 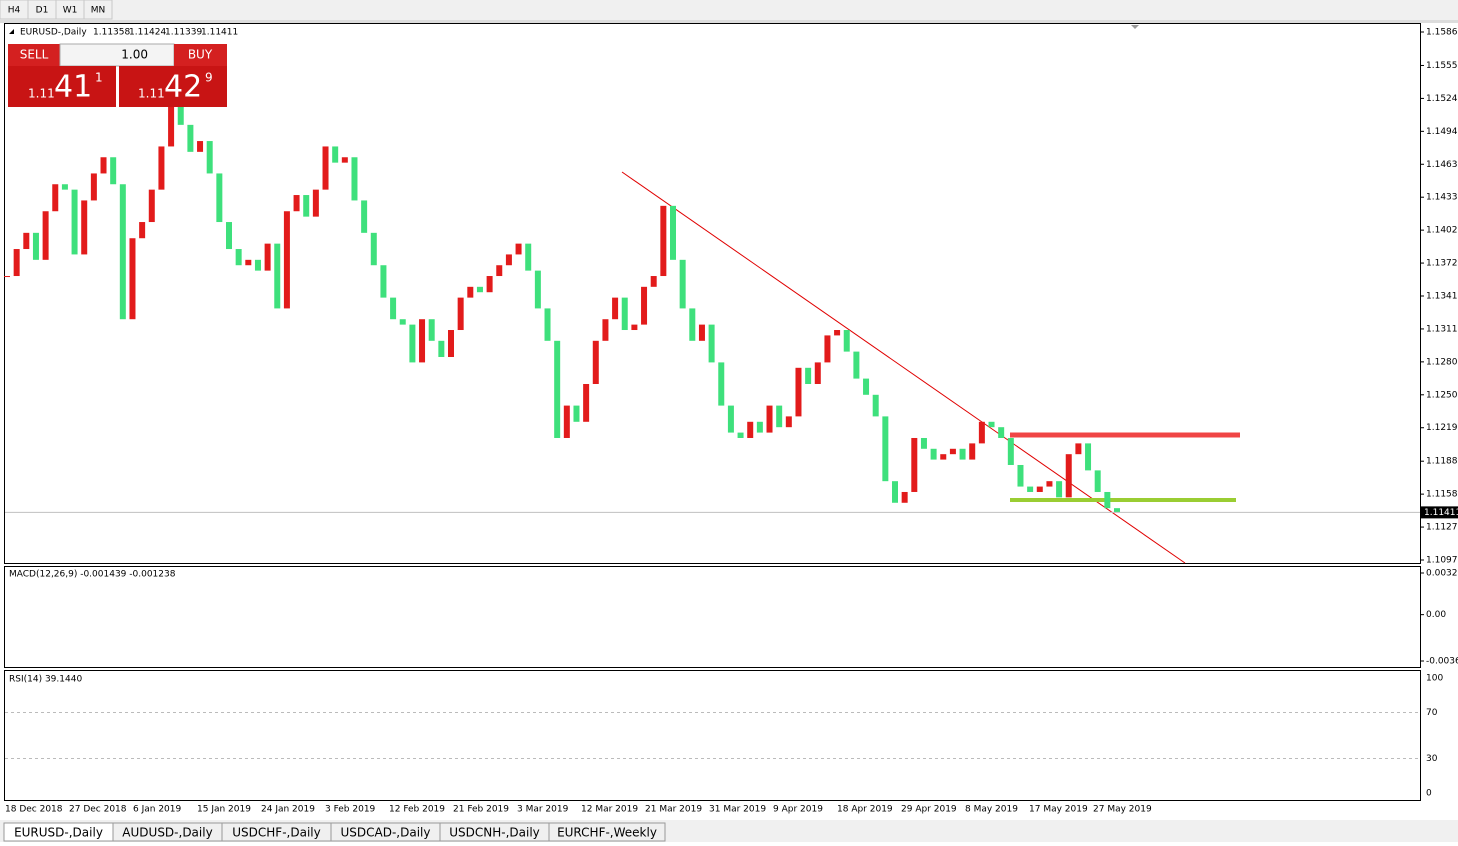 What do you see at coordinates (1432, 713) in the screenshot?
I see `rsi-tick-label: 70` at bounding box center [1432, 713].